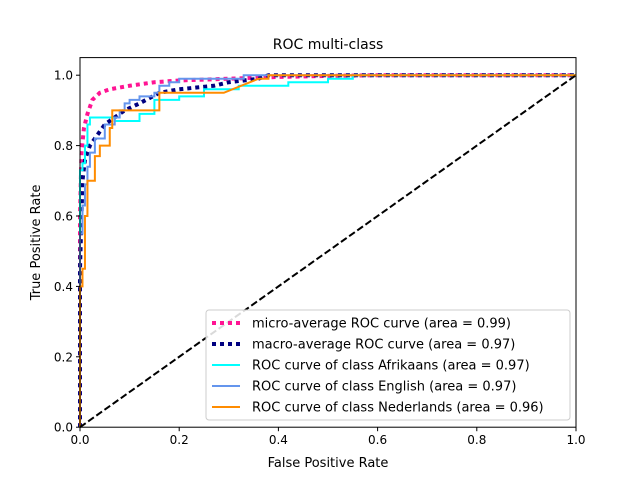 The height and width of the screenshot is (480, 640). I want to click on x-tick-label: 1.0, so click(575, 440).